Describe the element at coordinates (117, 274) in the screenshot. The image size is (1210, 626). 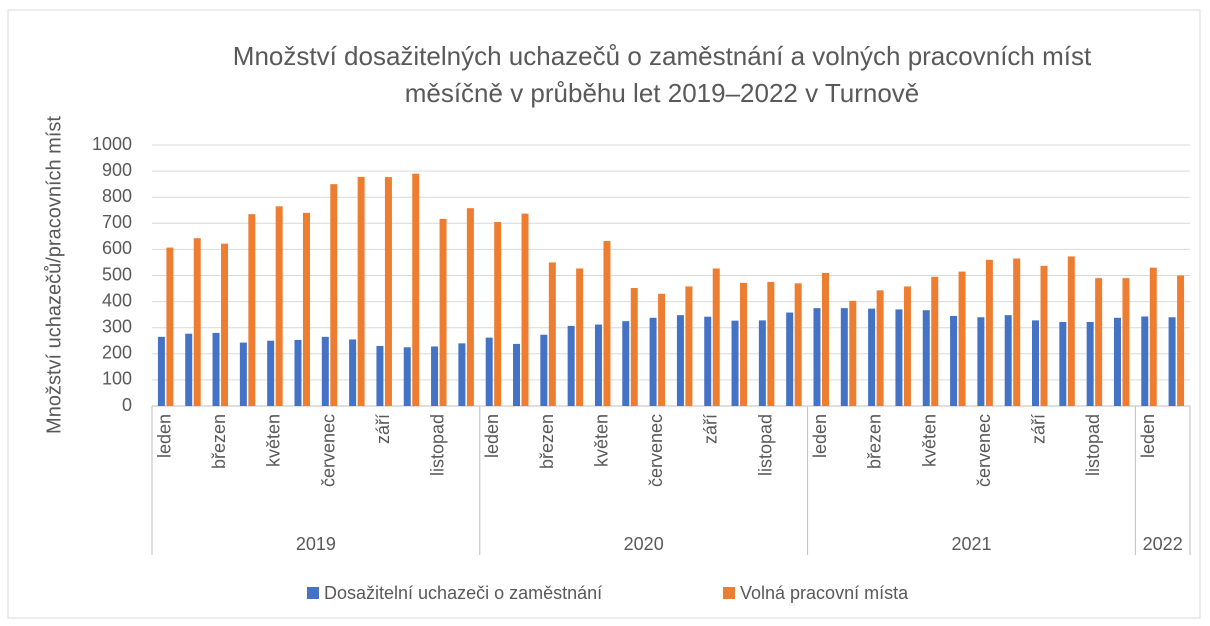
I see `y-tick-label: 500` at that location.